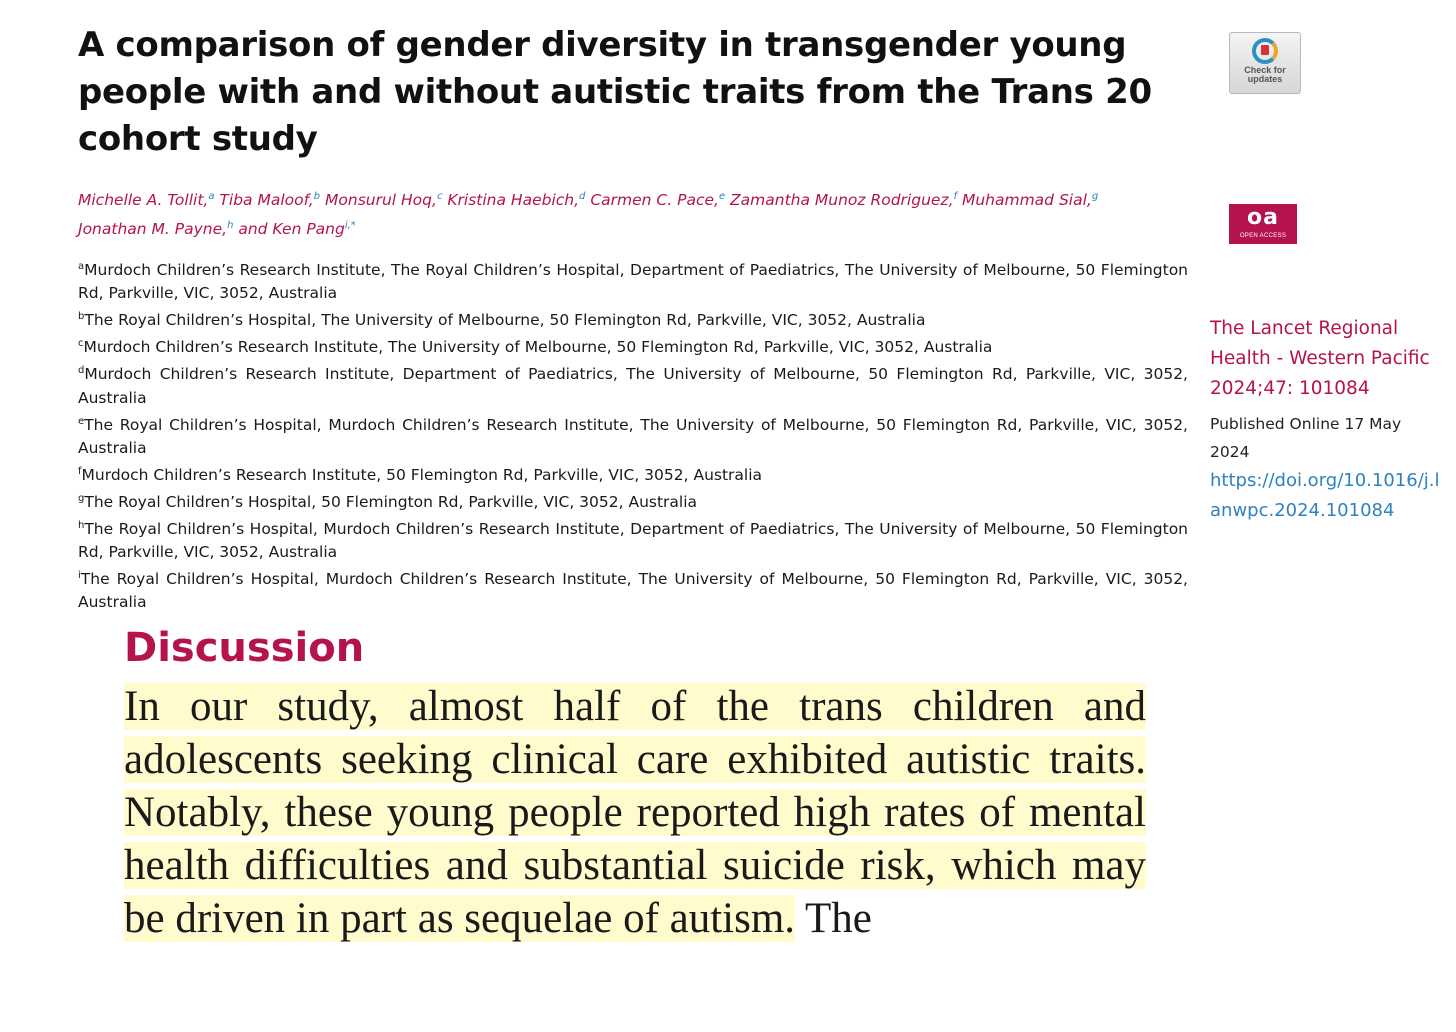 This screenshot has width=1456, height=1032. Describe the element at coordinates (1265, 51) in the screenshot. I see `check-for-updates-icon` at that location.